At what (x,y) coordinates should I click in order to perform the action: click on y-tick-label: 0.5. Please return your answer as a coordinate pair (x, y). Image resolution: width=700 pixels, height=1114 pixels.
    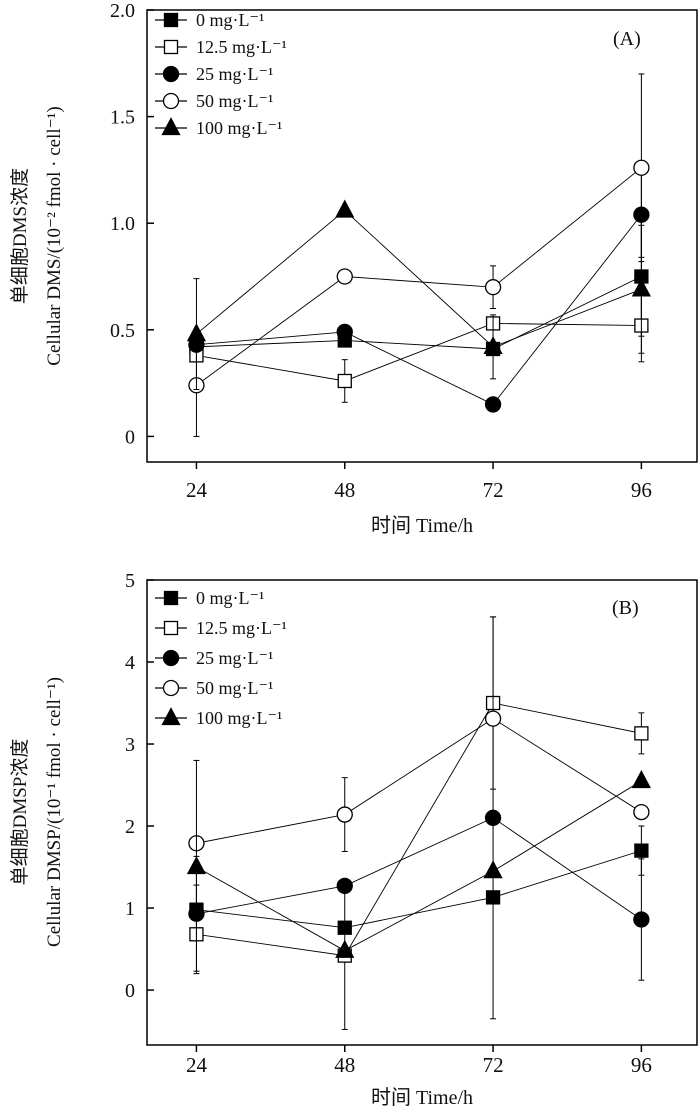
    Looking at the image, I should click on (122, 331).